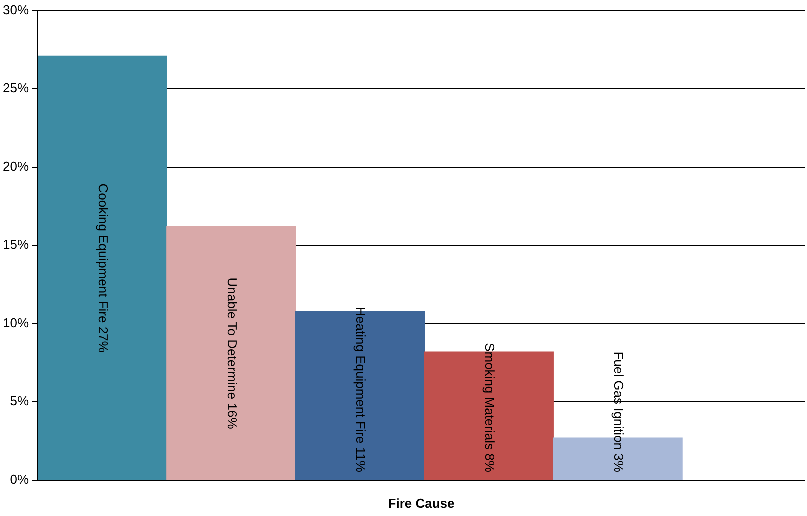  Describe the element at coordinates (16, 166) in the screenshot. I see `y-tick-label: 20%` at that location.